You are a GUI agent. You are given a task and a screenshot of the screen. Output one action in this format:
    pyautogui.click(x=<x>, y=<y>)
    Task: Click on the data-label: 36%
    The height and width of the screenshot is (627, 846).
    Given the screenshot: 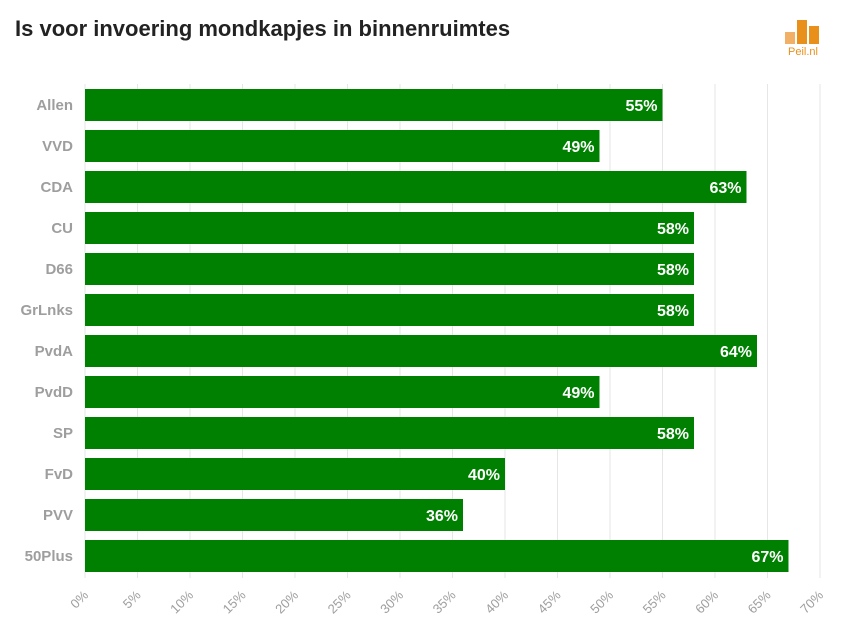 What is the action you would take?
    pyautogui.click(x=442, y=516)
    